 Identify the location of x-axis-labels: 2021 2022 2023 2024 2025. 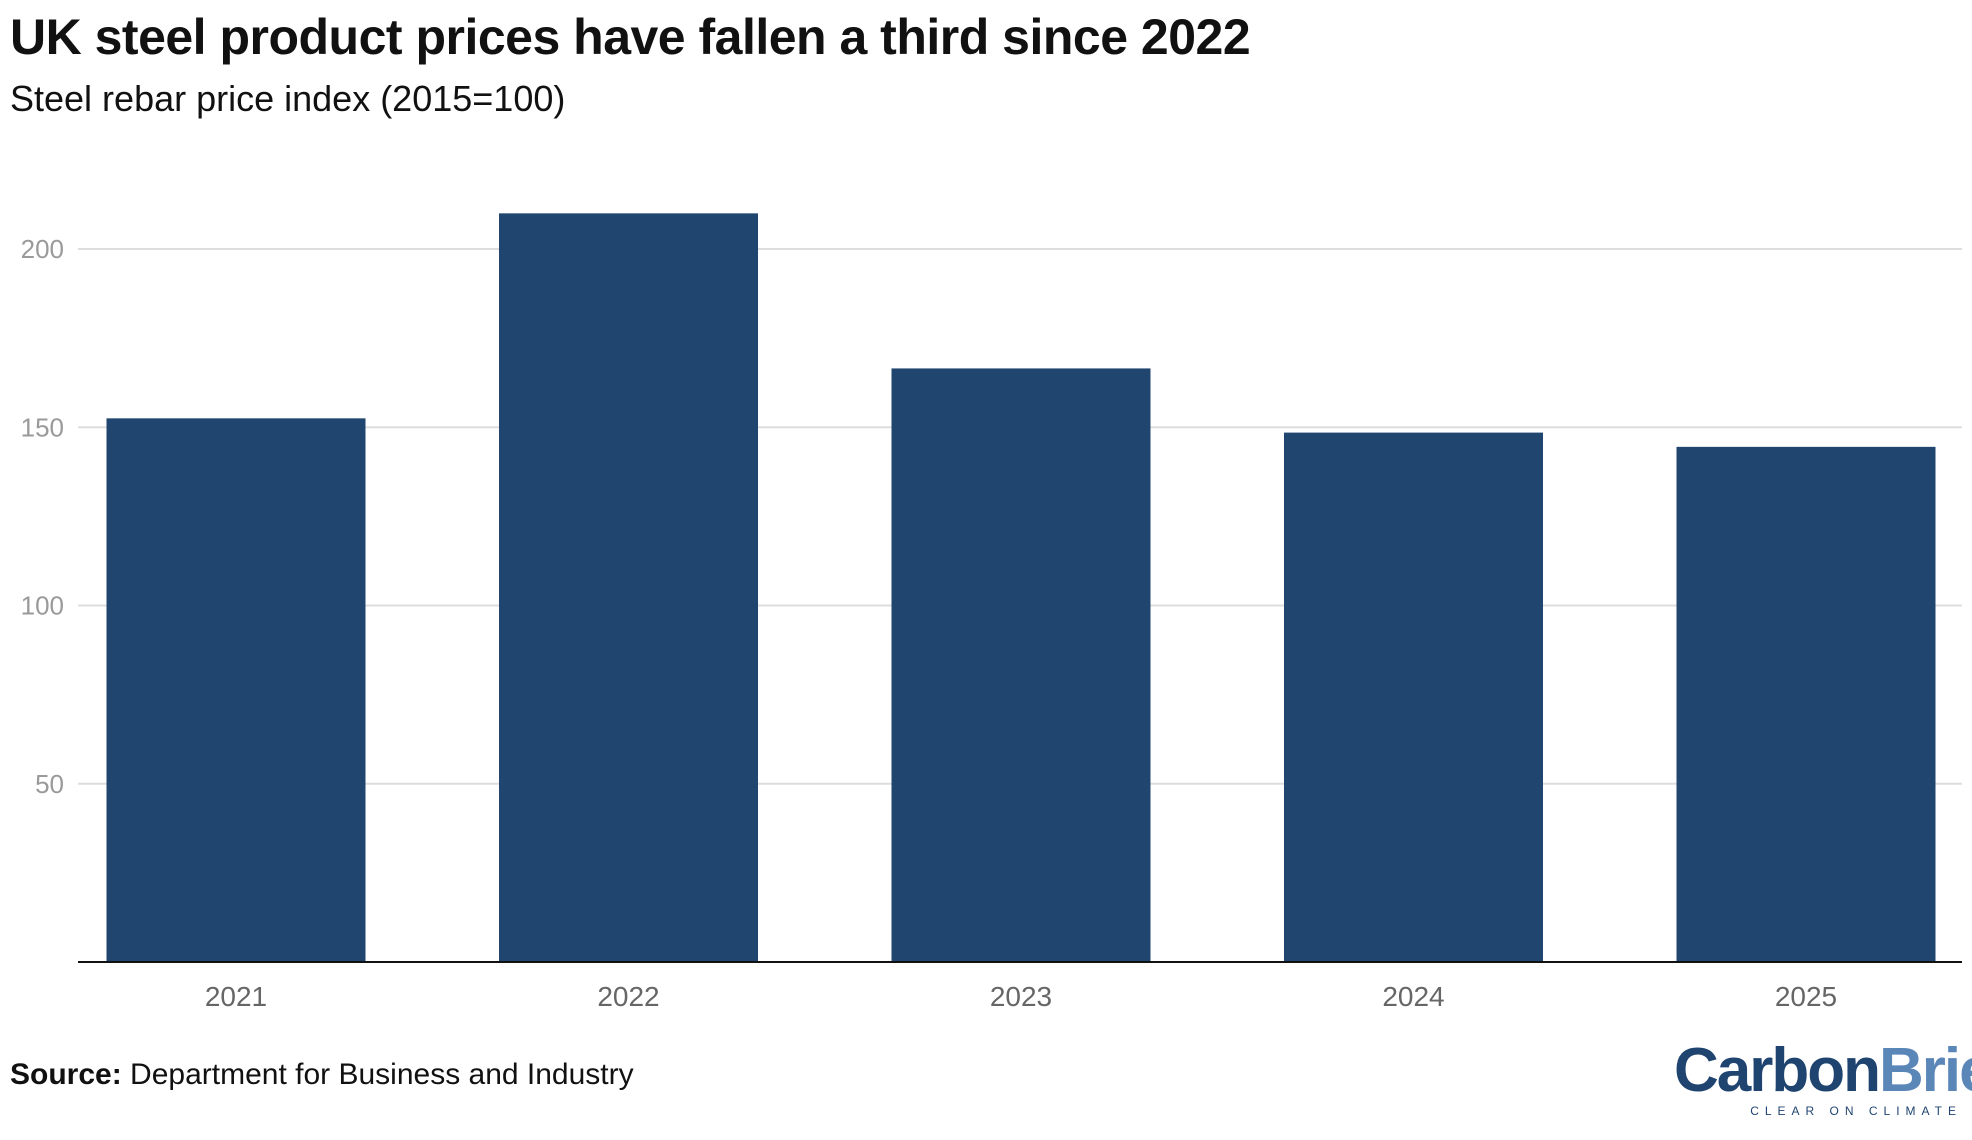
(1021, 996).